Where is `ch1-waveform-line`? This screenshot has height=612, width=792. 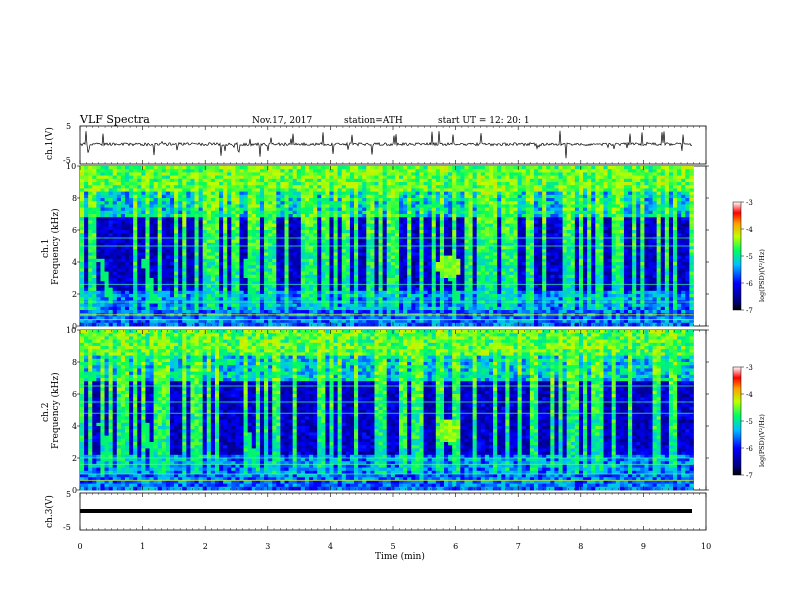
ch1-waveform-line is located at coordinates (386, 144).